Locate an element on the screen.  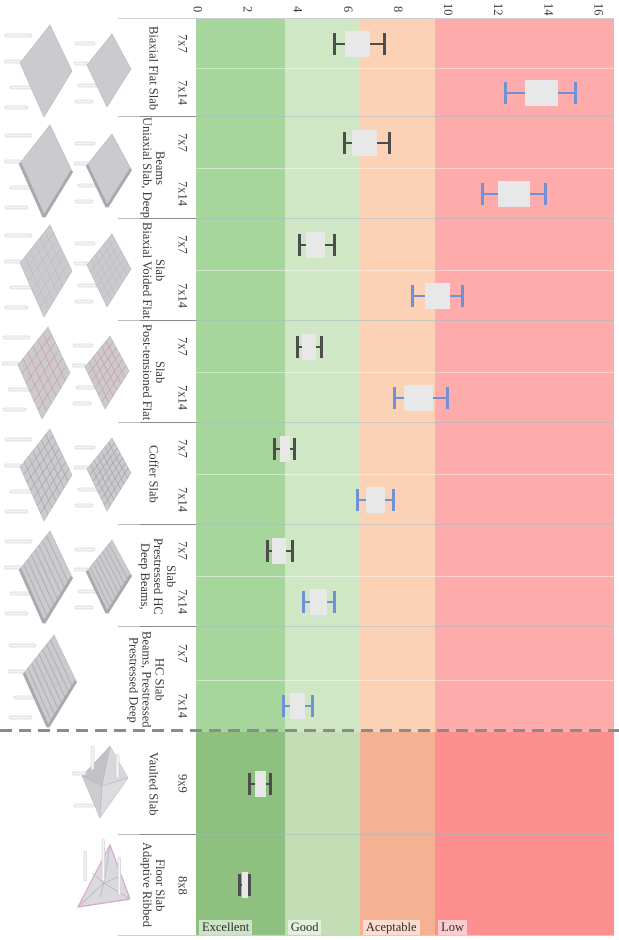
axis-tick-label: 10 is located at coordinates (448, 9).